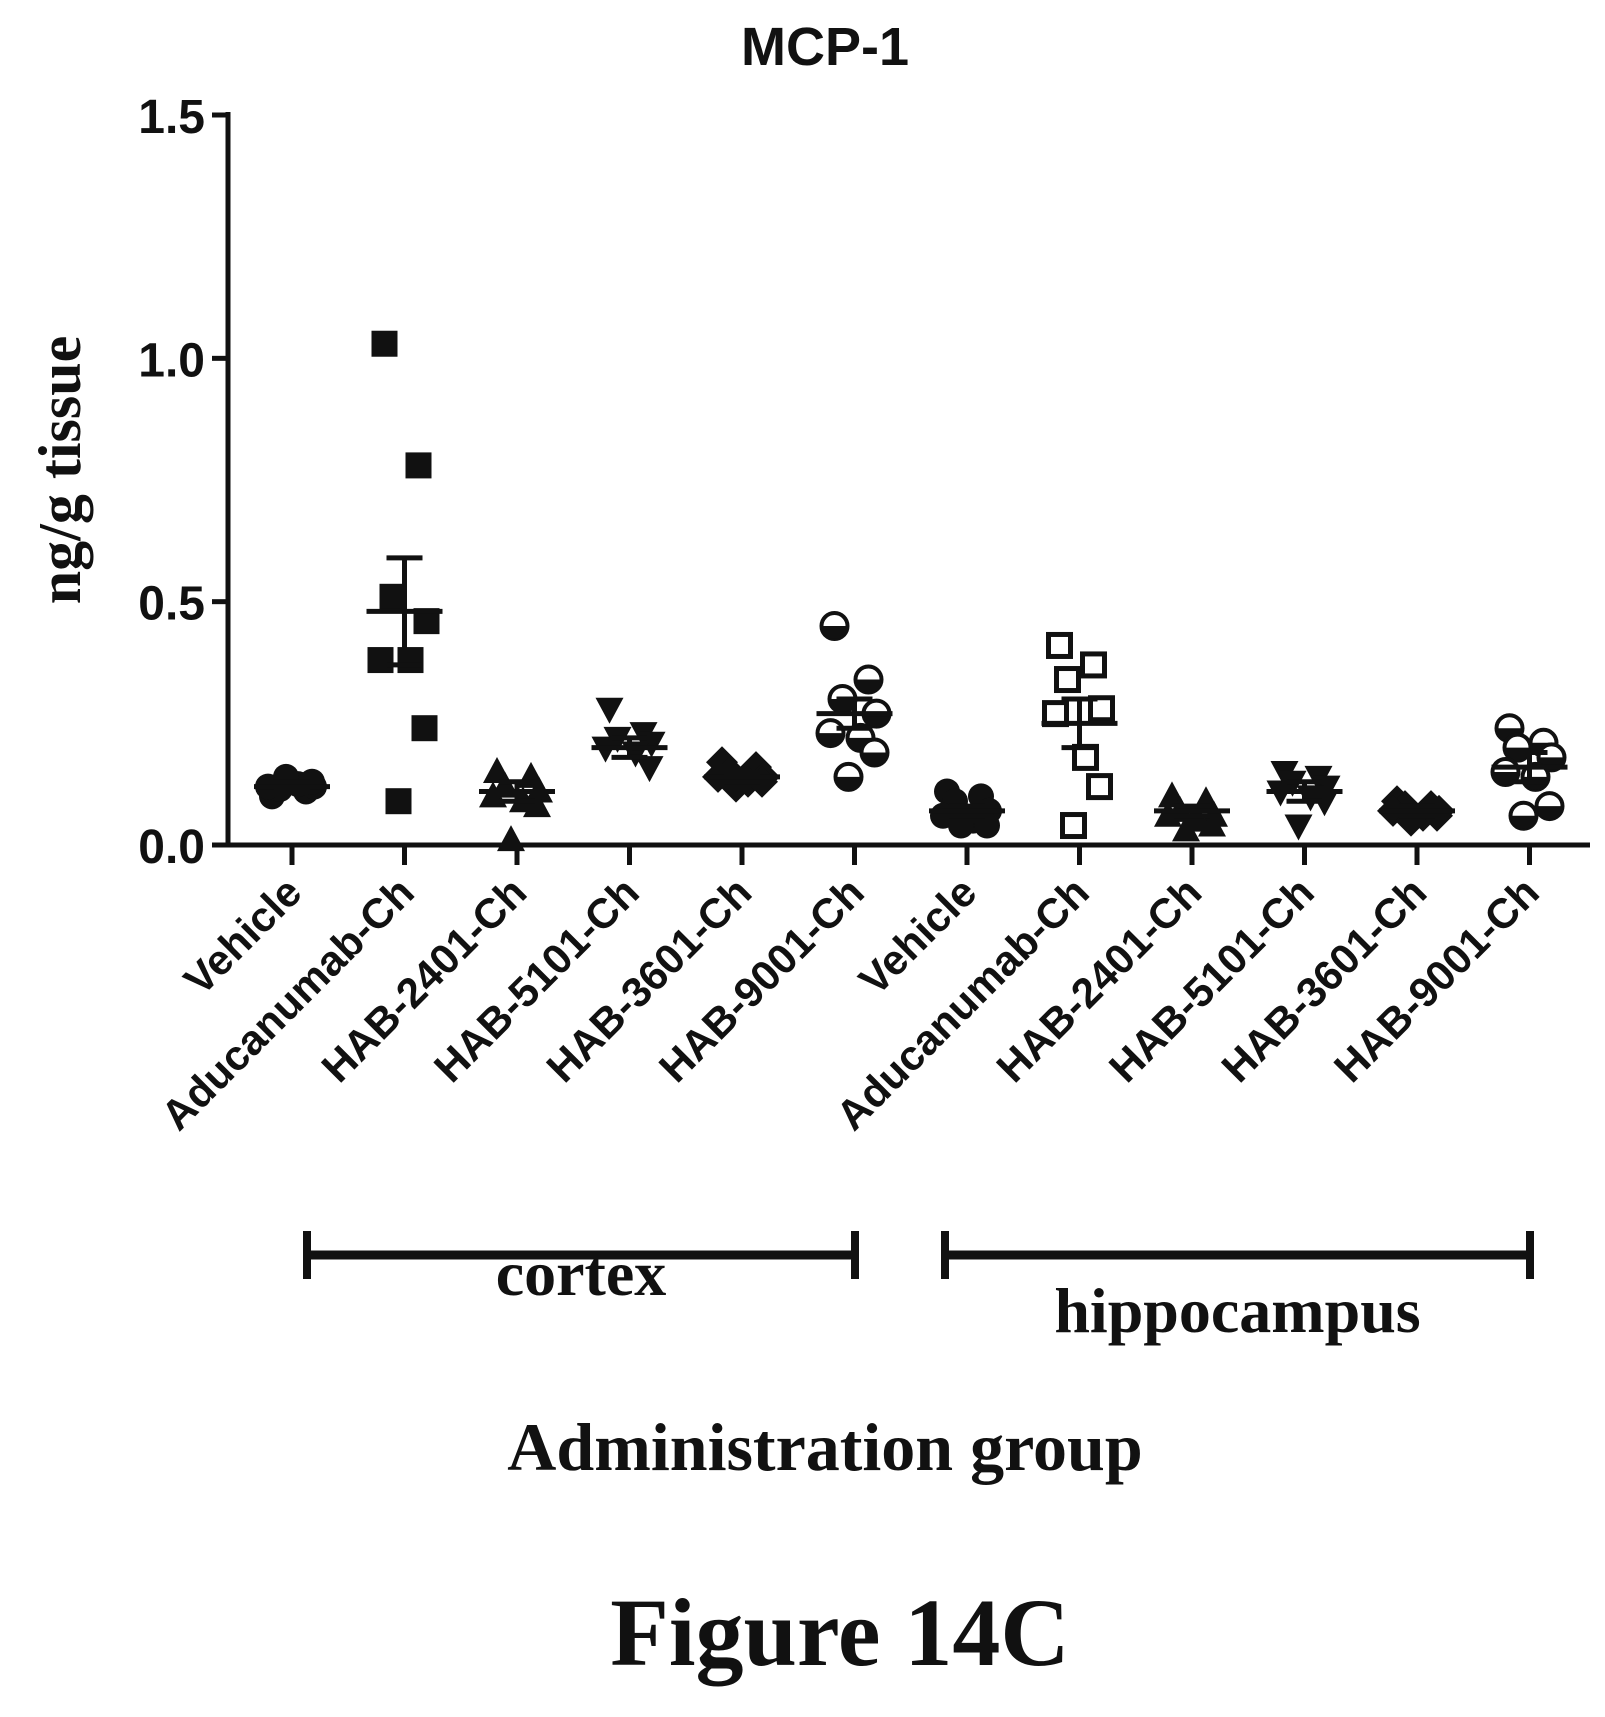 The width and height of the screenshot is (1605, 1717). I want to click on y-axis-ticks: 0.0 0.5 1.0 1.5, so click(183, 482).